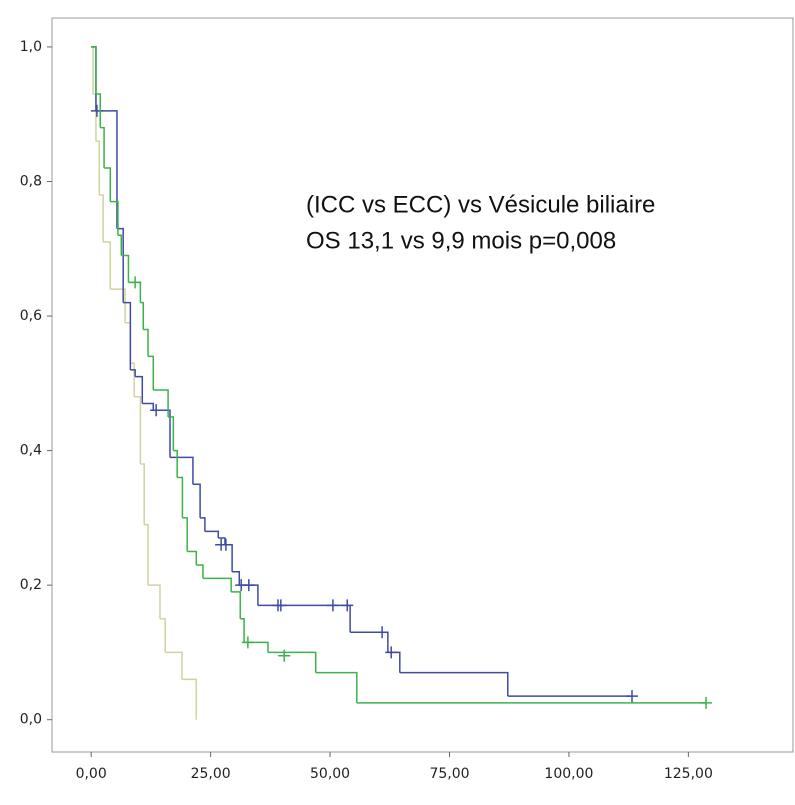  Describe the element at coordinates (480, 204) in the screenshot. I see `annotation: (ICC vs ECC) vs Vésicule biliaire` at that location.